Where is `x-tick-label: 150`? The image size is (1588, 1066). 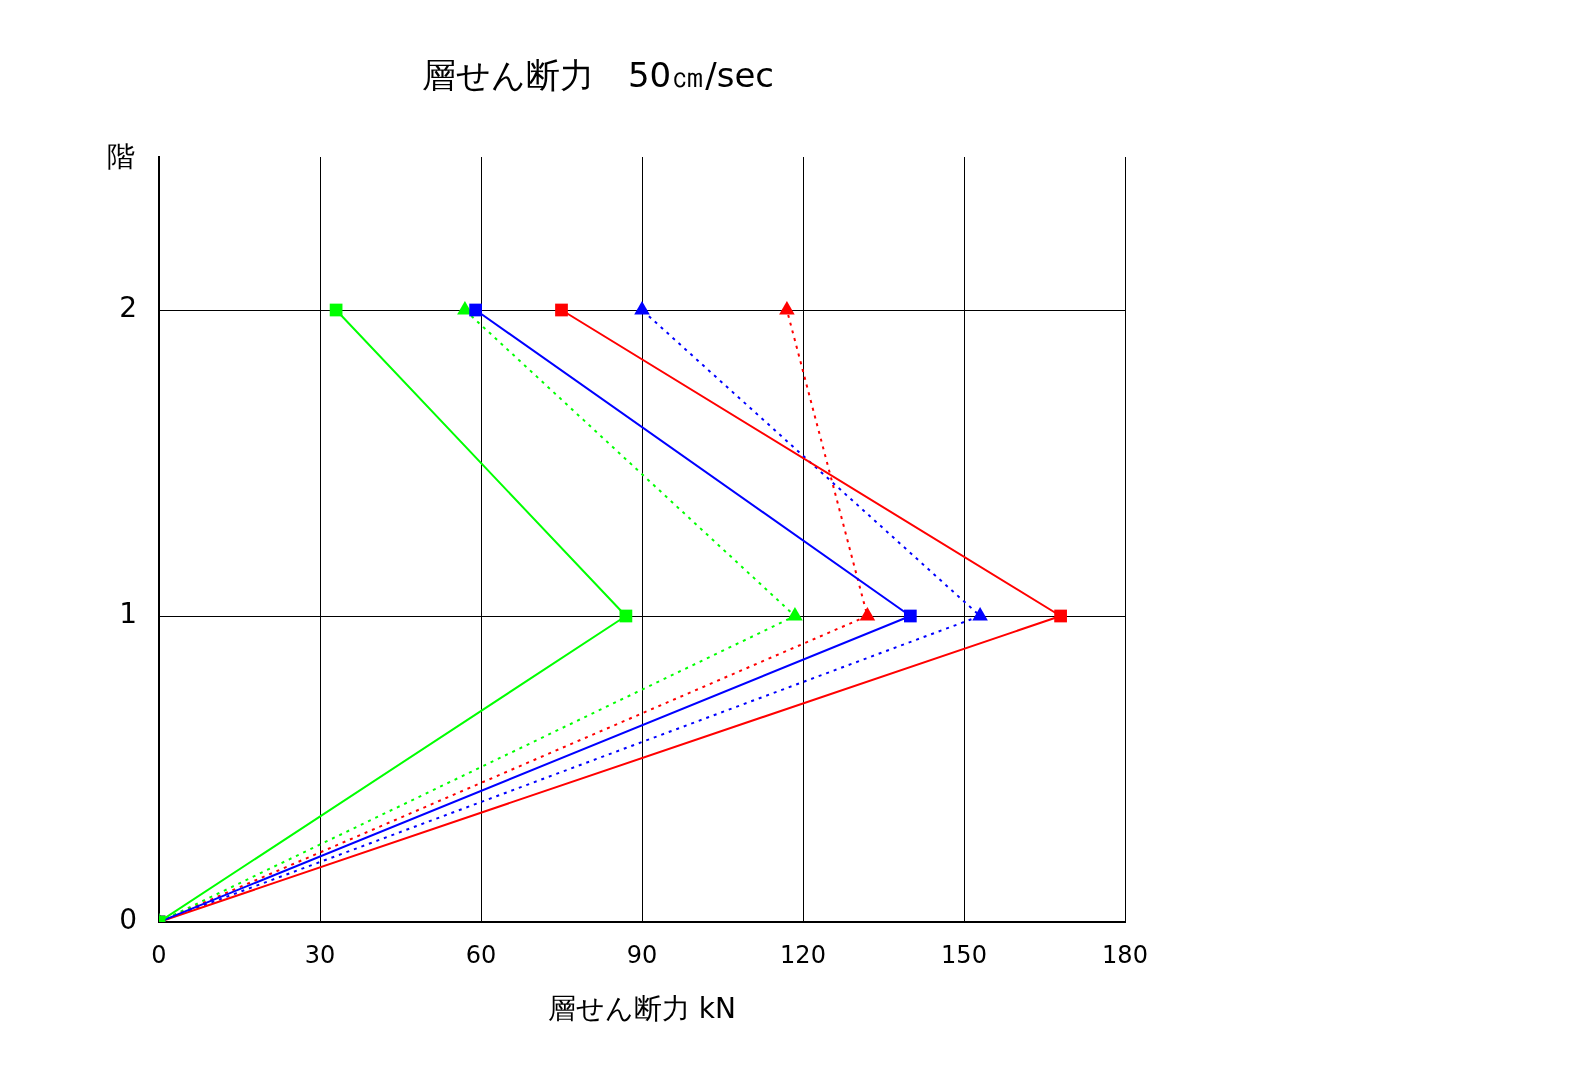
x-tick-label: 150 is located at coordinates (964, 954).